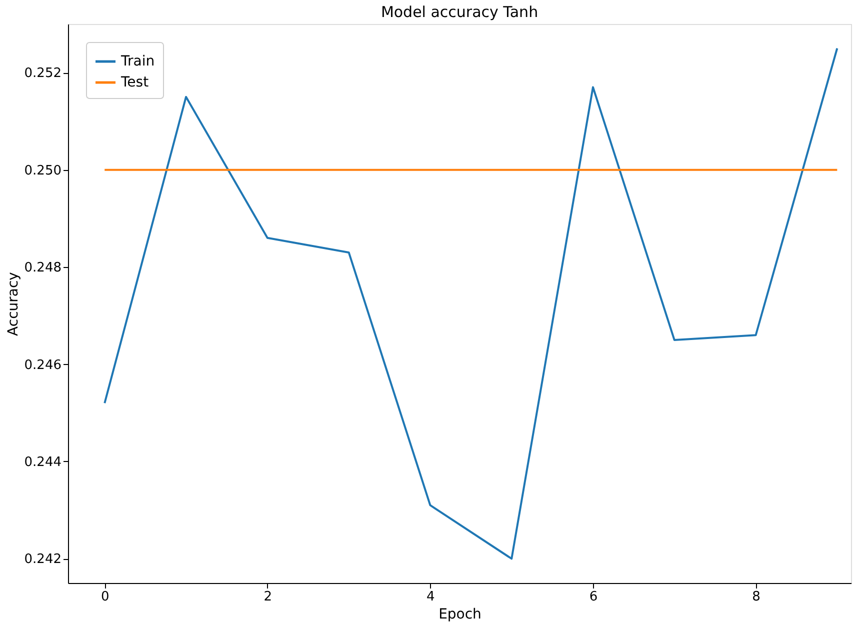 Image resolution: width=865 pixels, height=626 pixels. What do you see at coordinates (135, 82) in the screenshot?
I see `legend-label: Test` at bounding box center [135, 82].